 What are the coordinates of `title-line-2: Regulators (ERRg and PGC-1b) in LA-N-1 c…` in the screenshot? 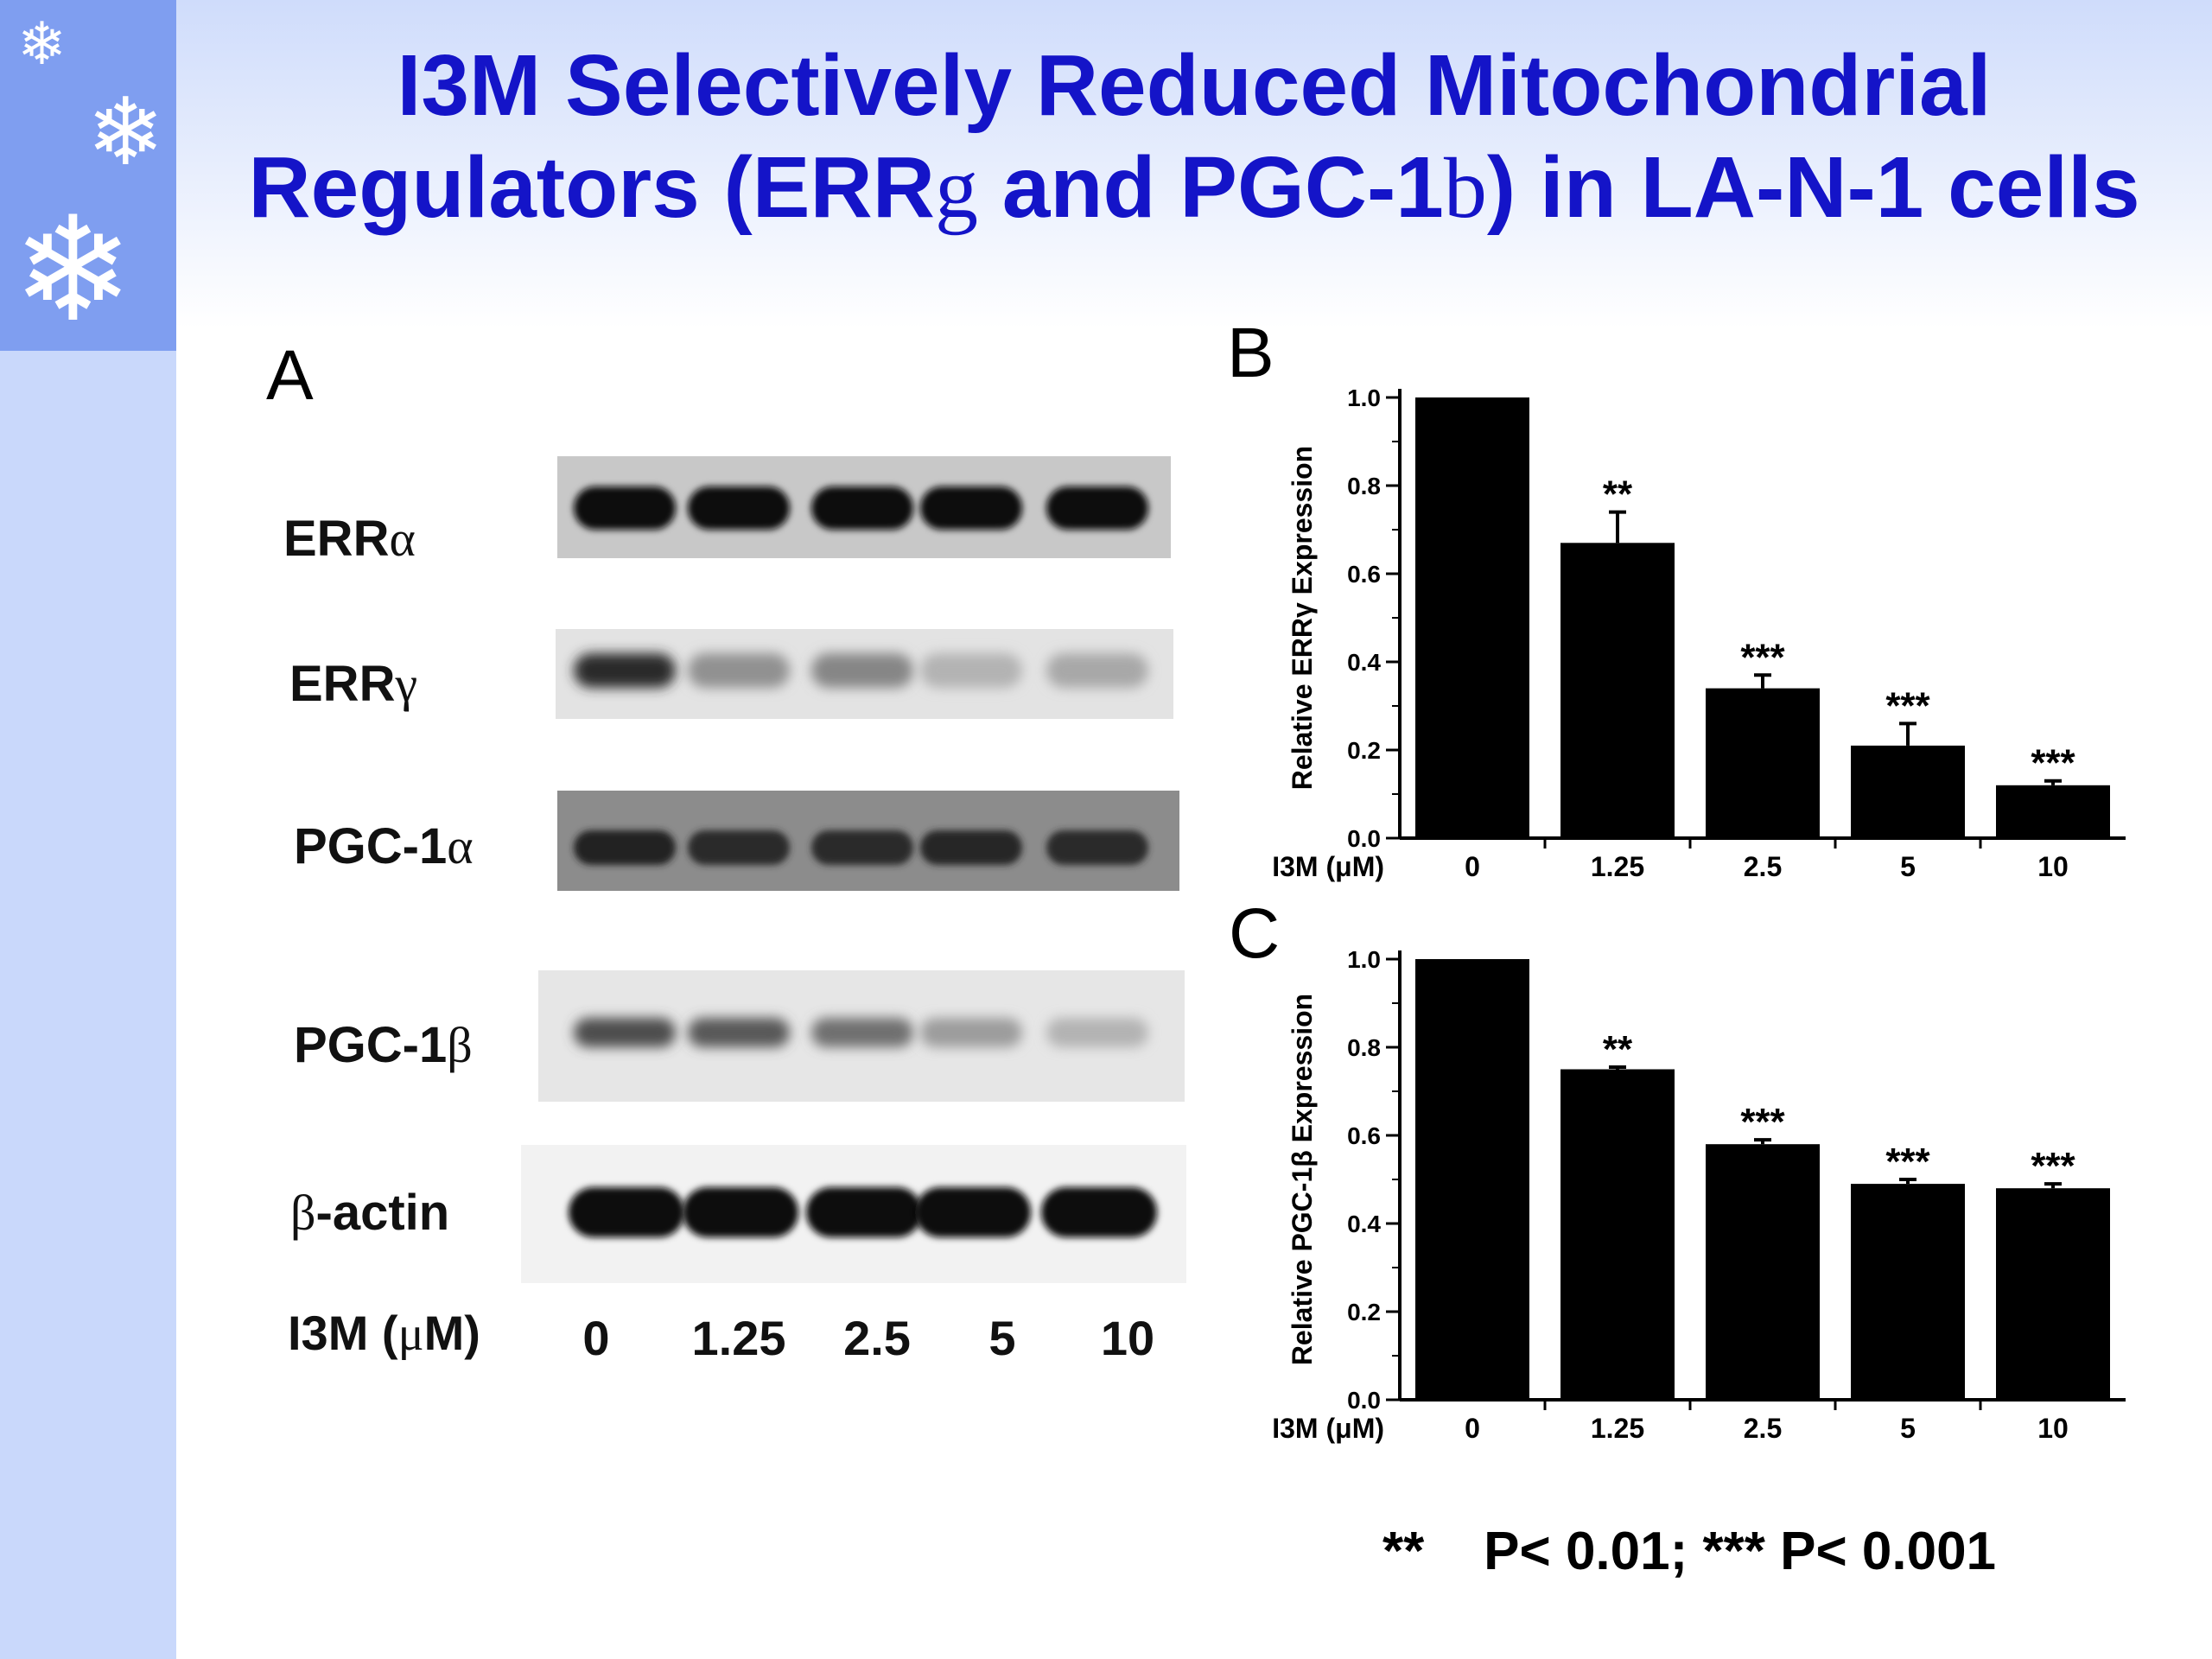 It's located at (1194, 187).